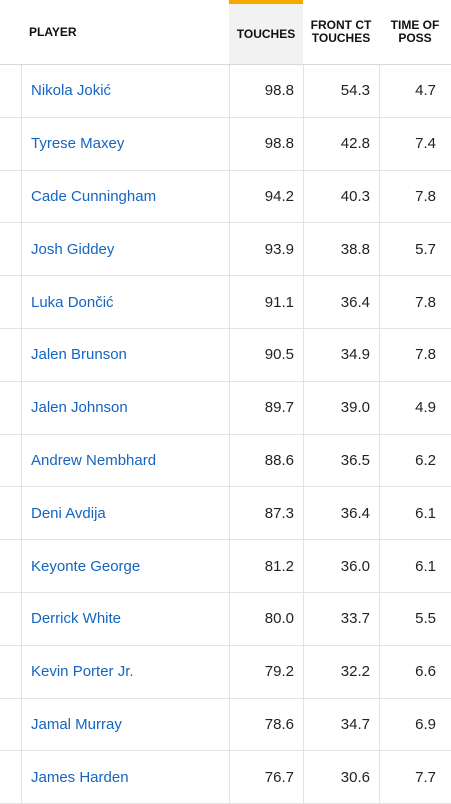 The height and width of the screenshot is (804, 451). Describe the element at coordinates (73, 249) in the screenshot. I see `player-link: Josh Giddey` at that location.